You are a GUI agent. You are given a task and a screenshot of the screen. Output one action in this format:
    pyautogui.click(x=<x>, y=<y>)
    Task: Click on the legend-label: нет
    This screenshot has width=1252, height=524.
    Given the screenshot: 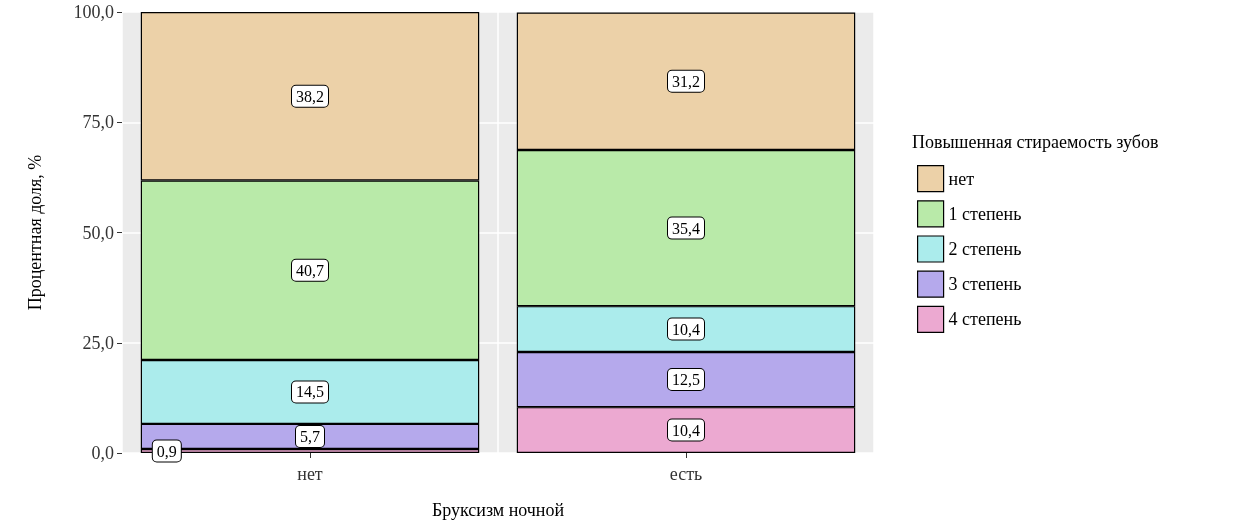 What is the action you would take?
    pyautogui.click(x=961, y=178)
    